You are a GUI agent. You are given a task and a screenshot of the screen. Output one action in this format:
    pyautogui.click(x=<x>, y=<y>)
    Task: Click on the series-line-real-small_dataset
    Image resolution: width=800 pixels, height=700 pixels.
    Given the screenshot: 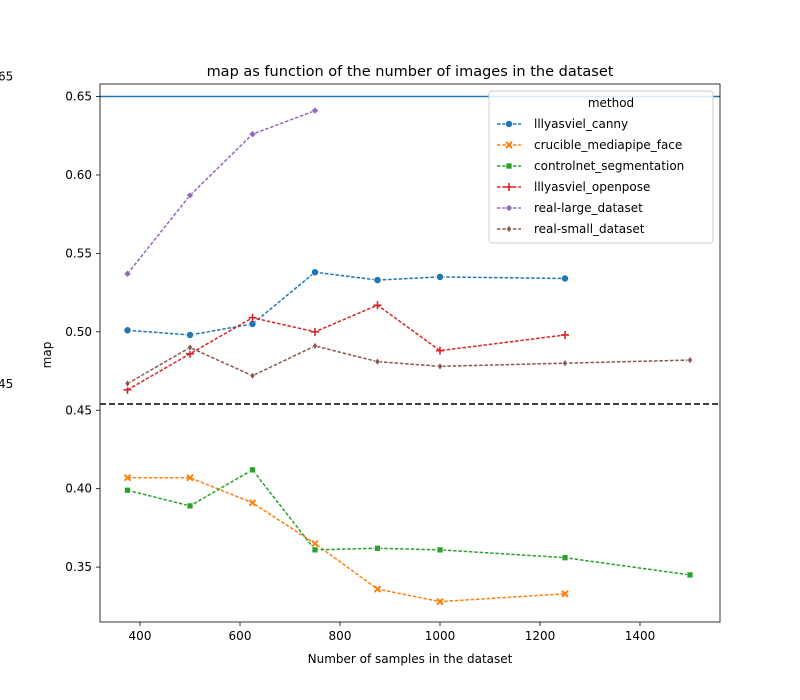 What is the action you would take?
    pyautogui.click(x=409, y=365)
    